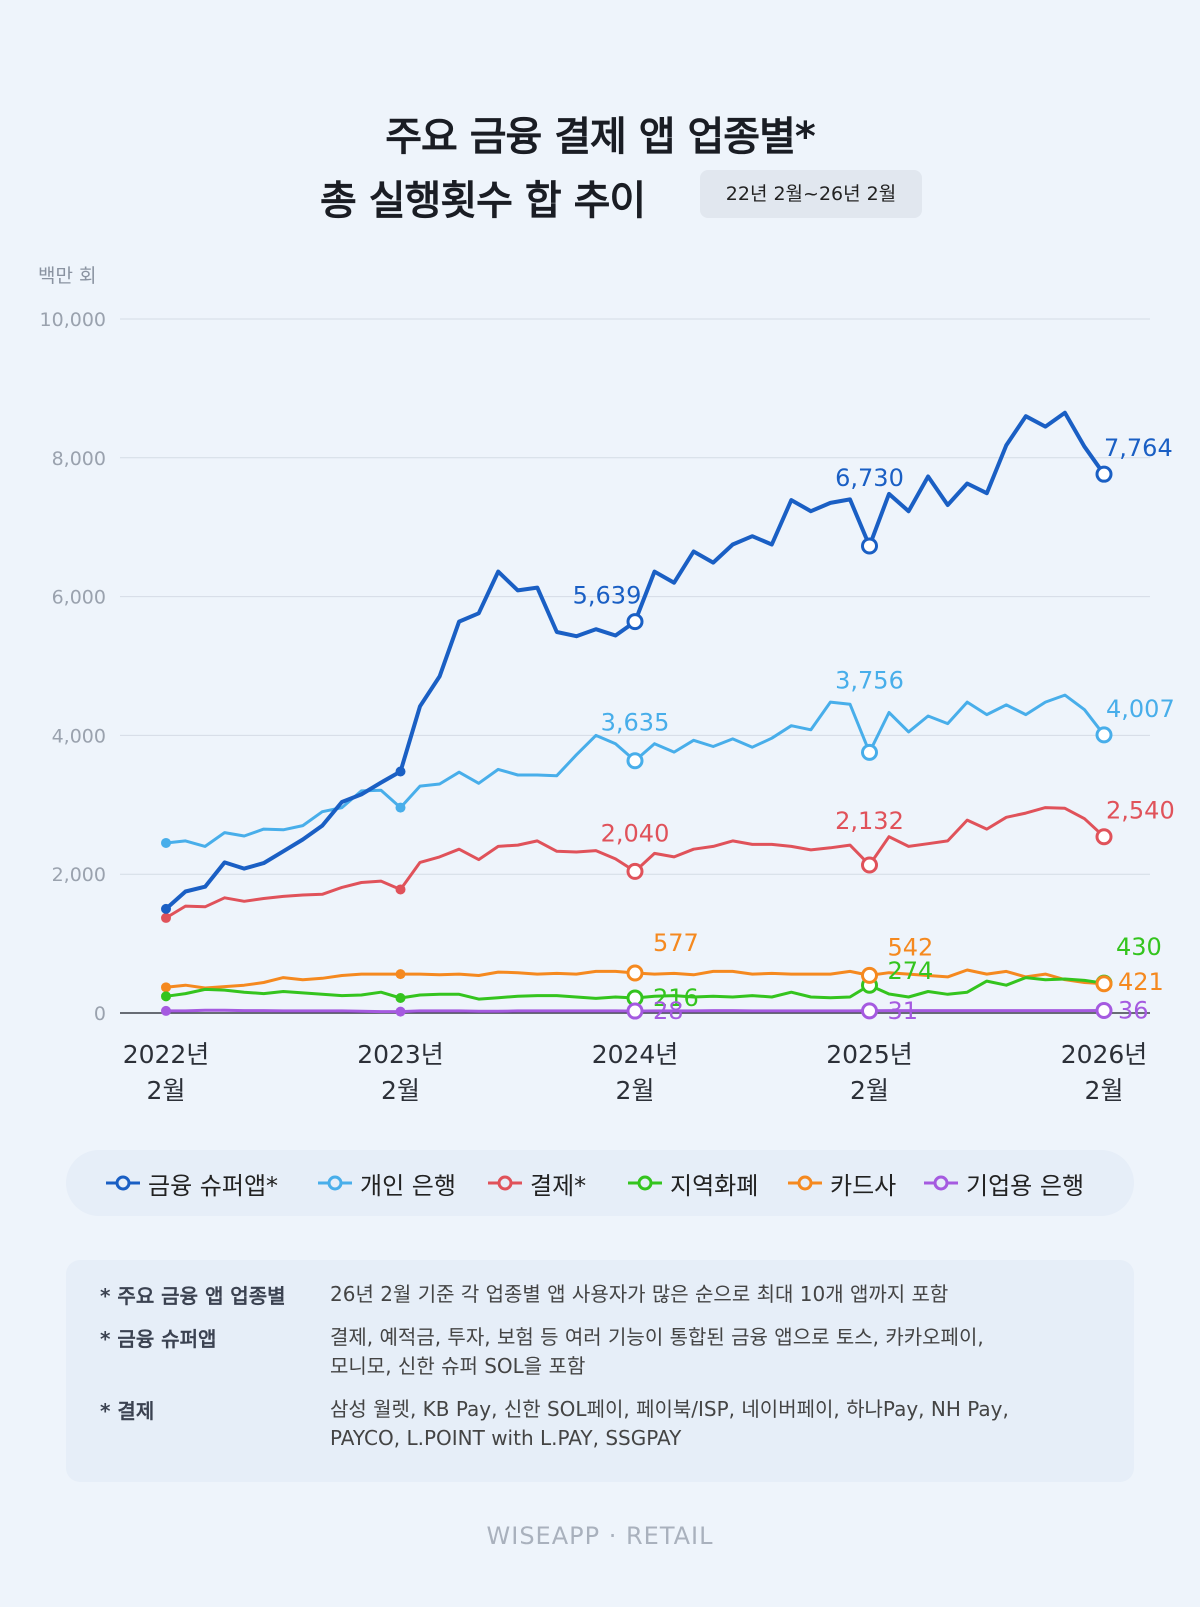  I want to click on data-label: 6,730, so click(869, 478).